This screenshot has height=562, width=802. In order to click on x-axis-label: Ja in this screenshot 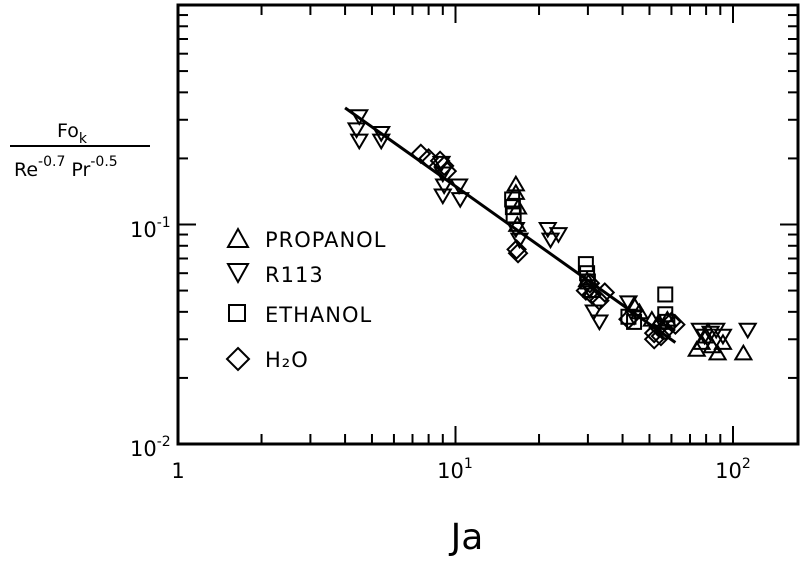, I will do `click(466, 537)`.